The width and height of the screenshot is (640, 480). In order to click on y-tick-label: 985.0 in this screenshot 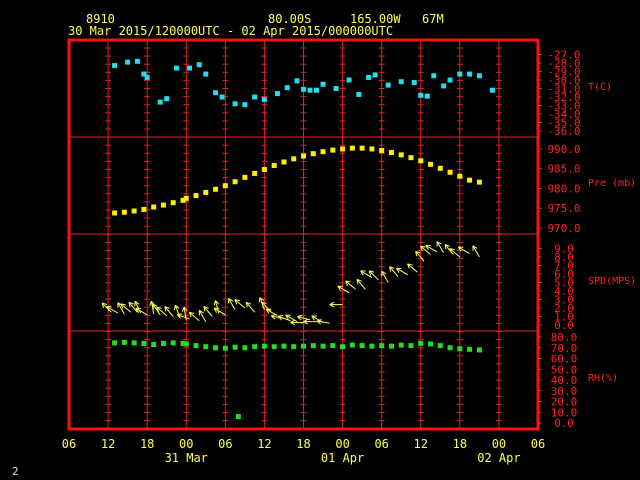, I will do `click(563, 169)`.